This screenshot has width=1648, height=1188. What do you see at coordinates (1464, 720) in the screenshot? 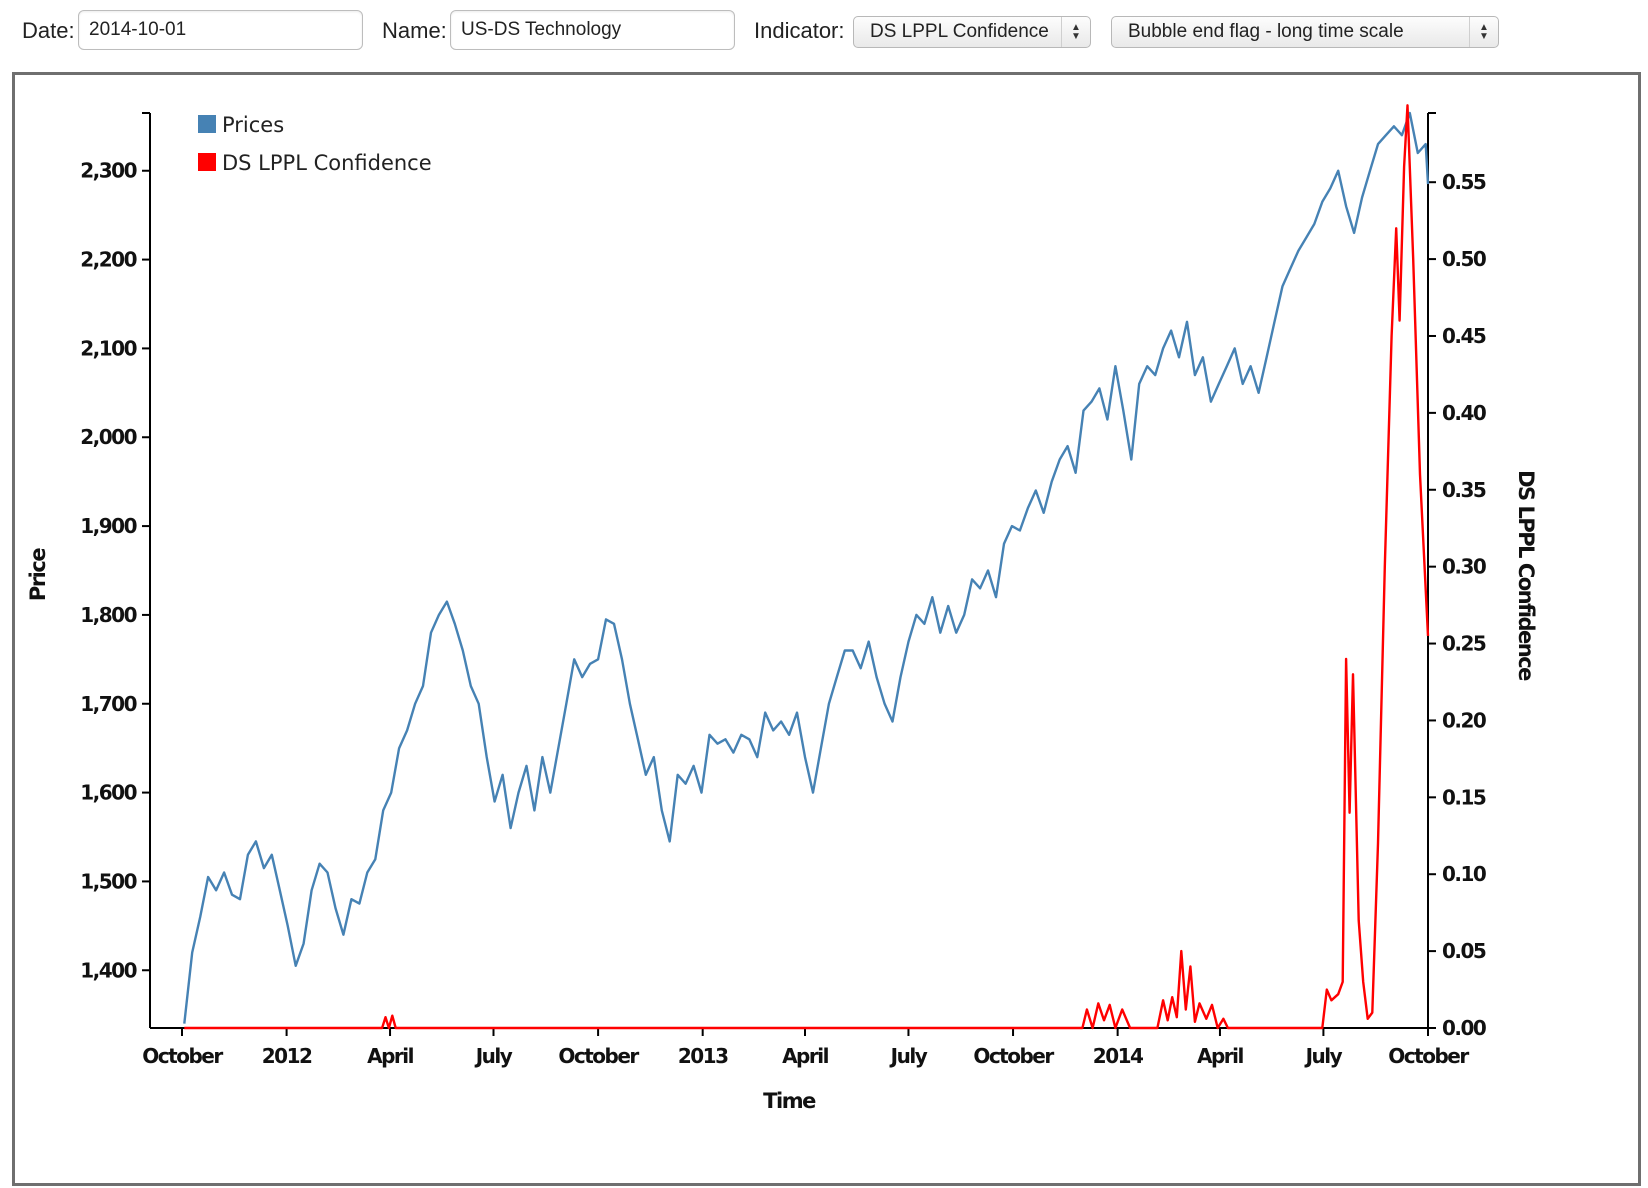
I see `y-right-tick-label: 0.20` at bounding box center [1464, 720].